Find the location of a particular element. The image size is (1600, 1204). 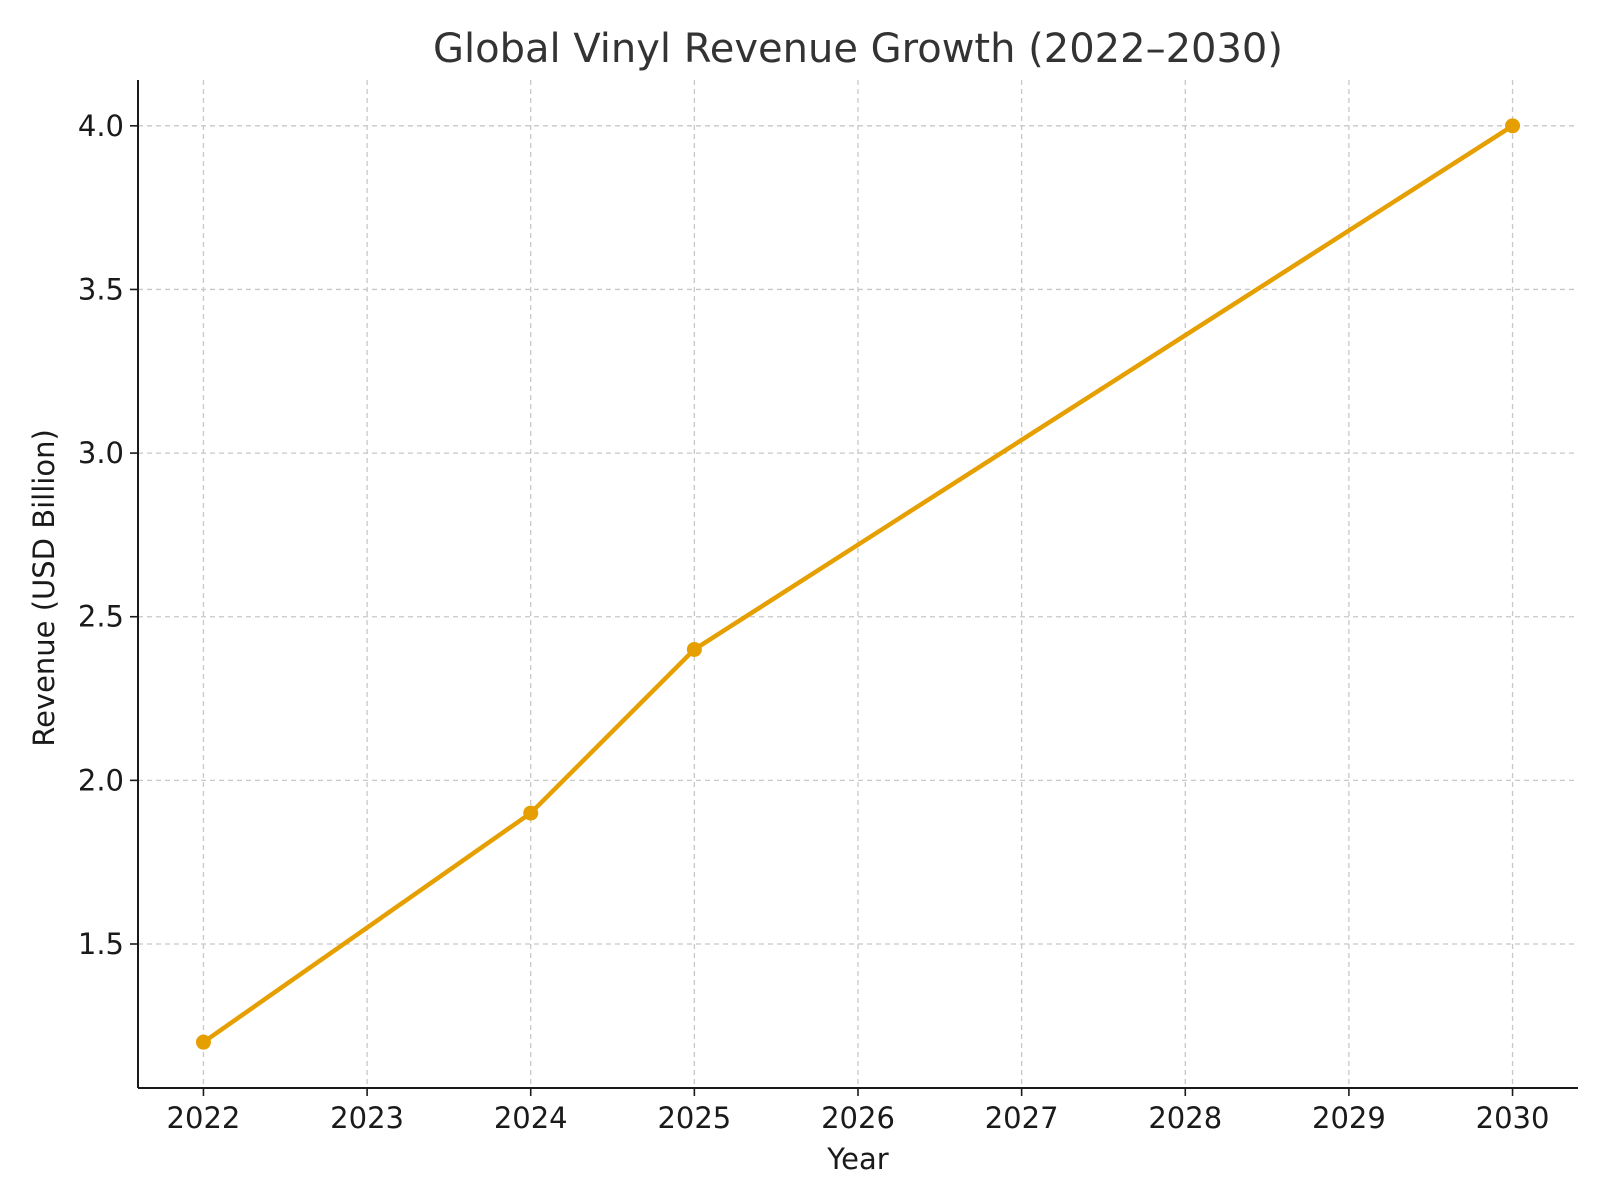

y-tick-label: 4.0 is located at coordinates (101, 126).